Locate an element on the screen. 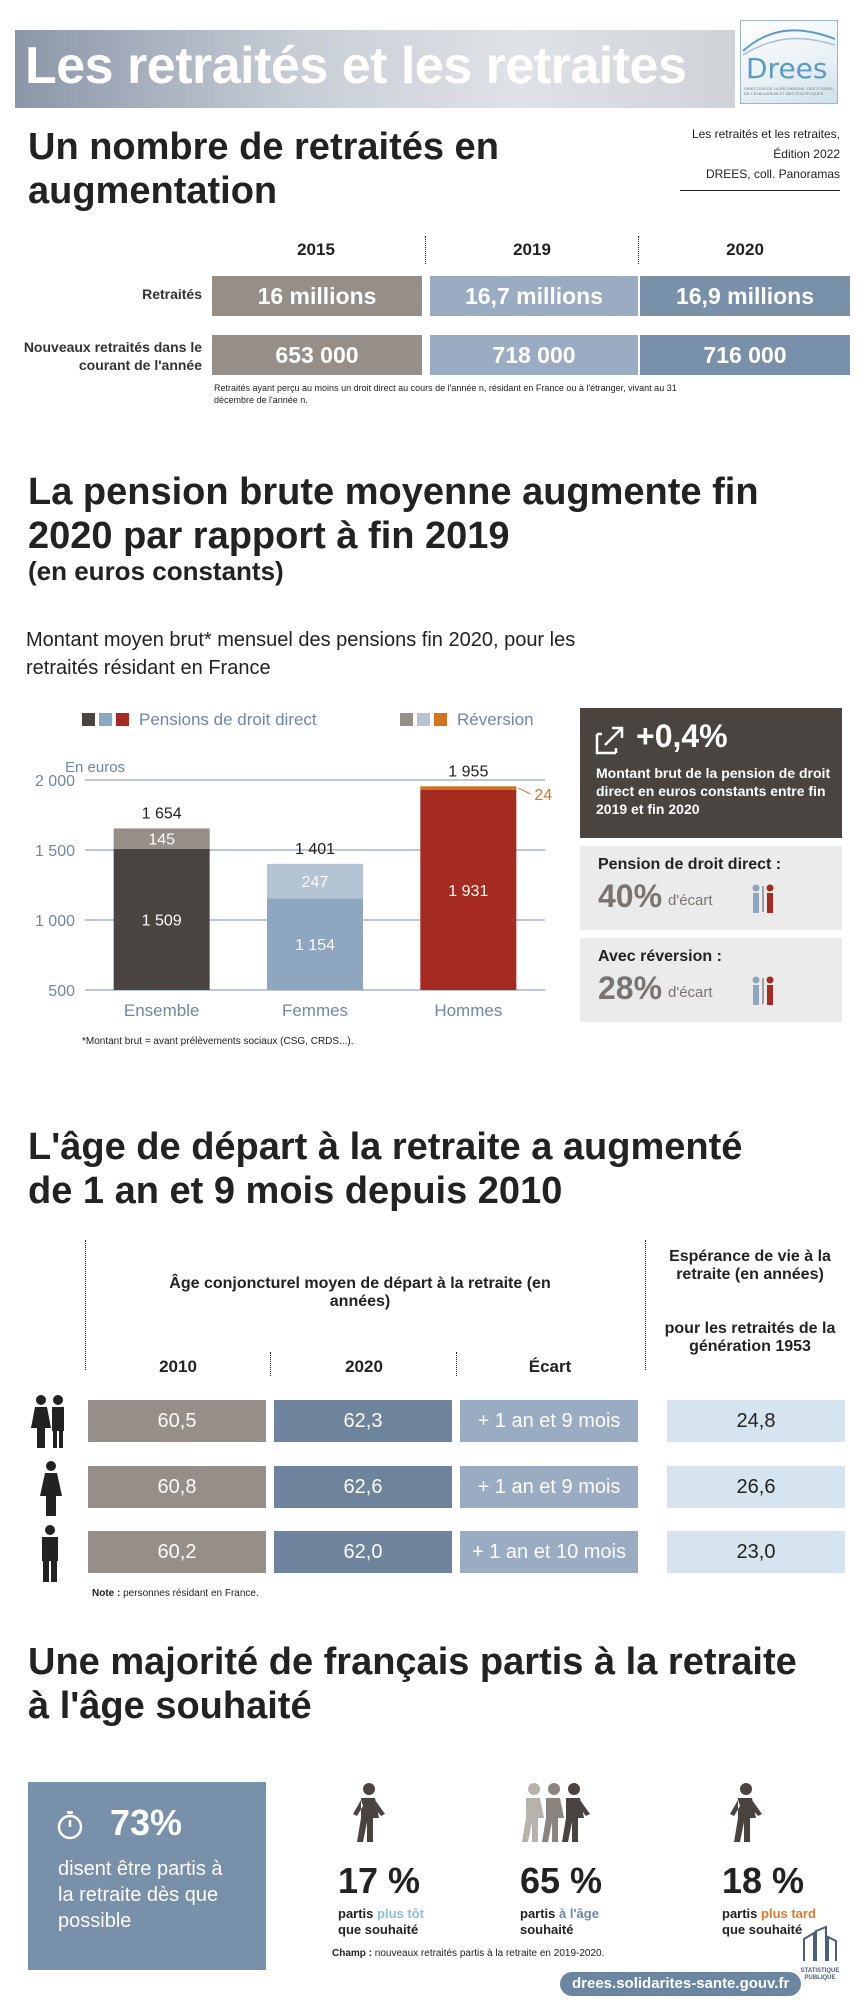  couple-icon is located at coordinates (47, 1421).